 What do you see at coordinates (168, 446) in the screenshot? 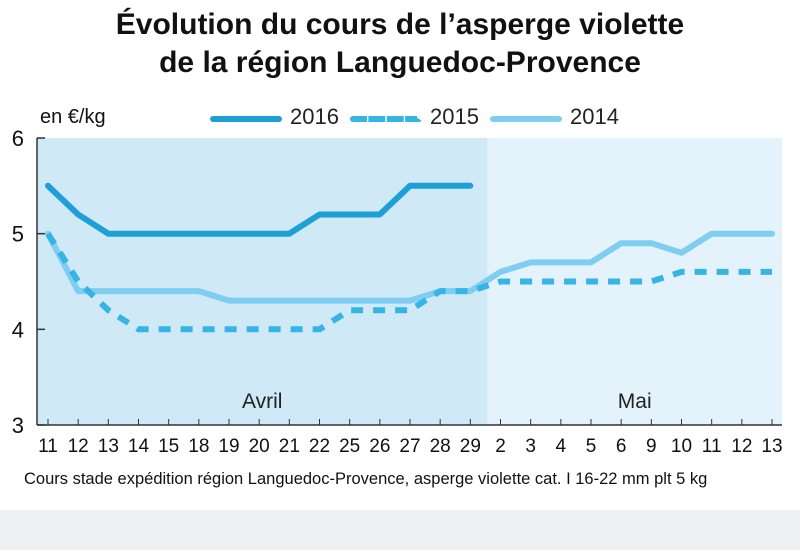
I see `x-tick-label-4: 15` at bounding box center [168, 446].